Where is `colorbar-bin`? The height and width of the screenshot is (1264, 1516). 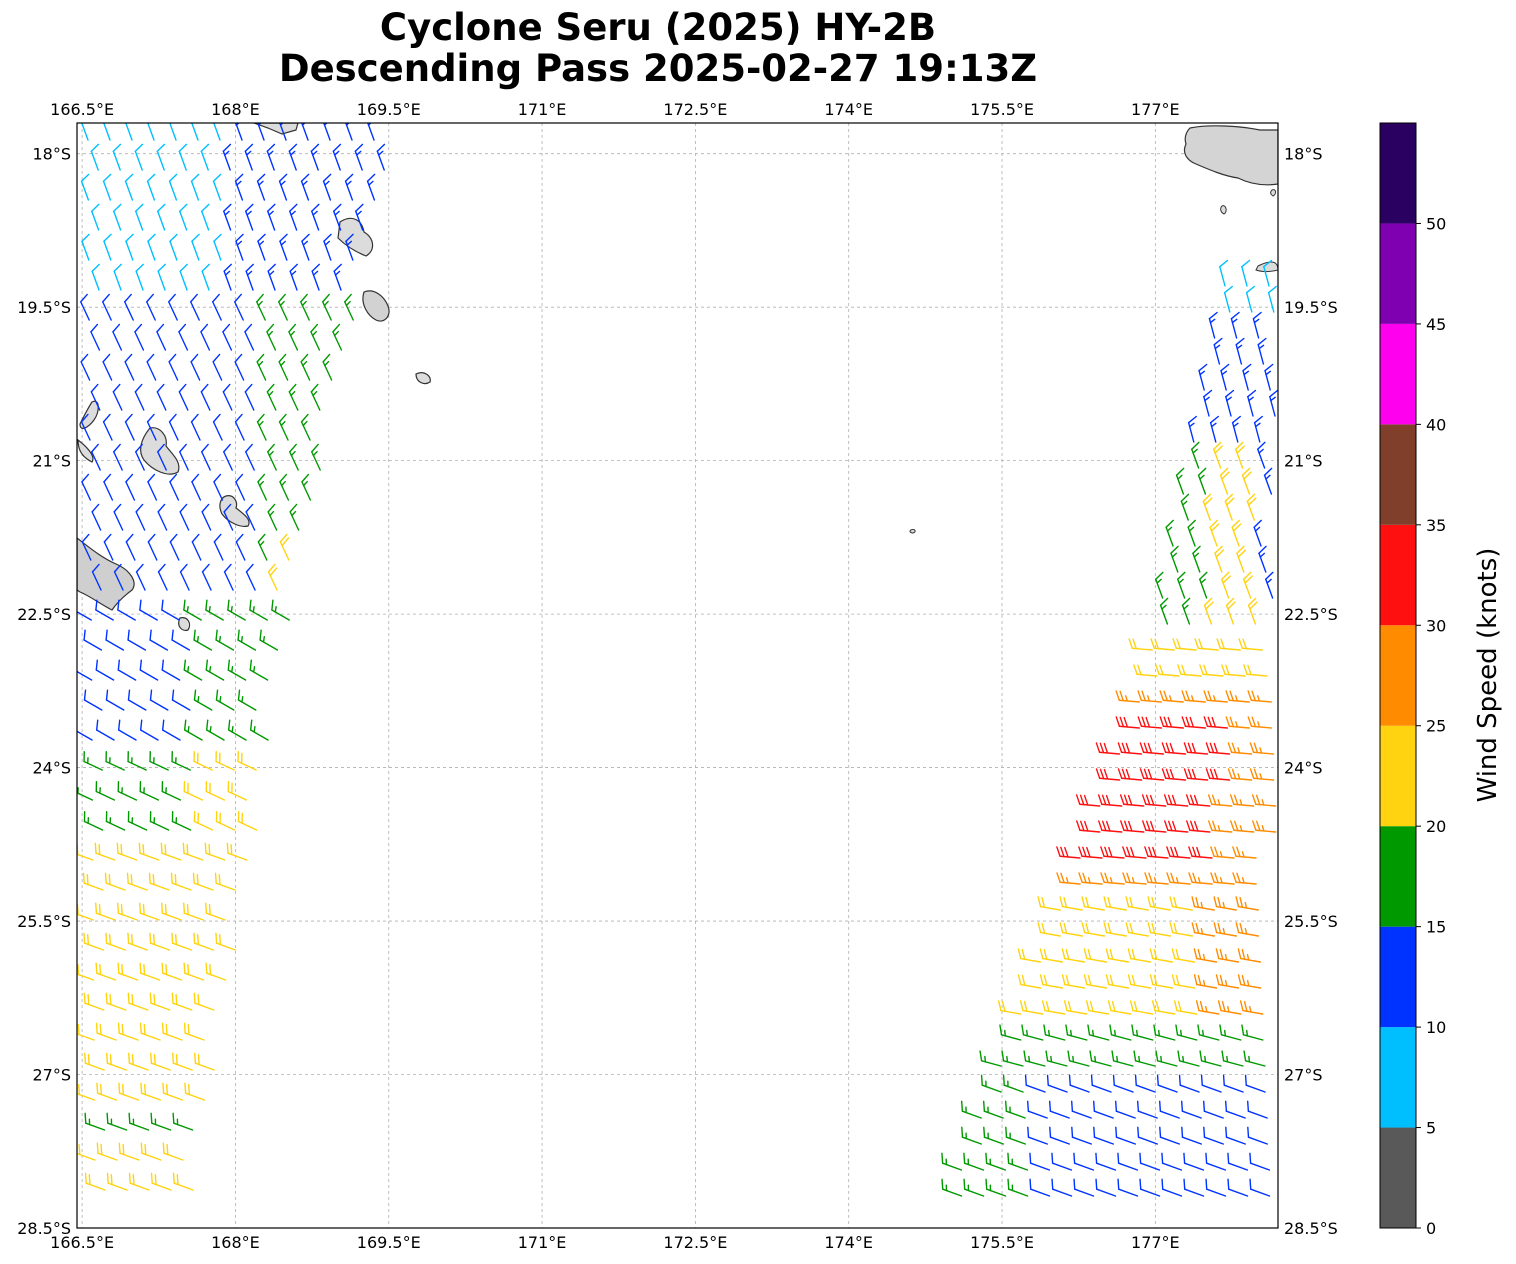 colorbar-bin is located at coordinates (1398, 374).